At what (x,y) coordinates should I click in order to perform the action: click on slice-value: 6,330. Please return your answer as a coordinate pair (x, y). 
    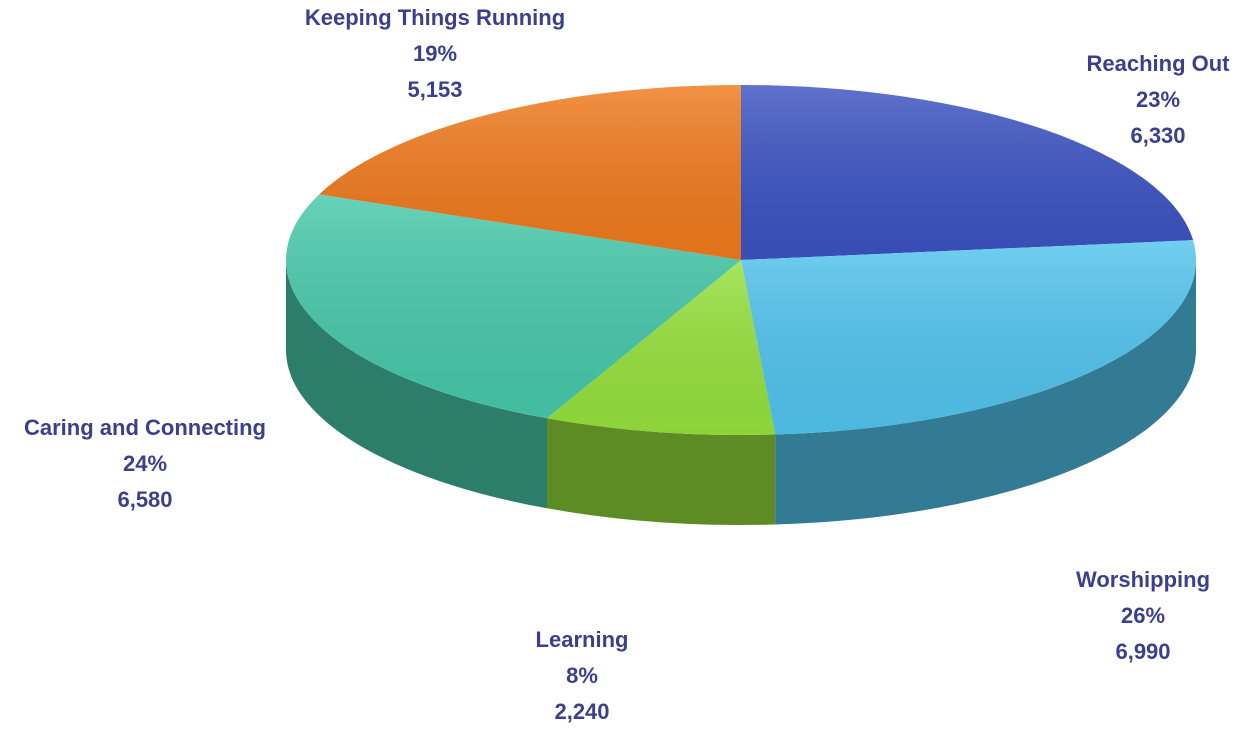
    Looking at the image, I should click on (1158, 135).